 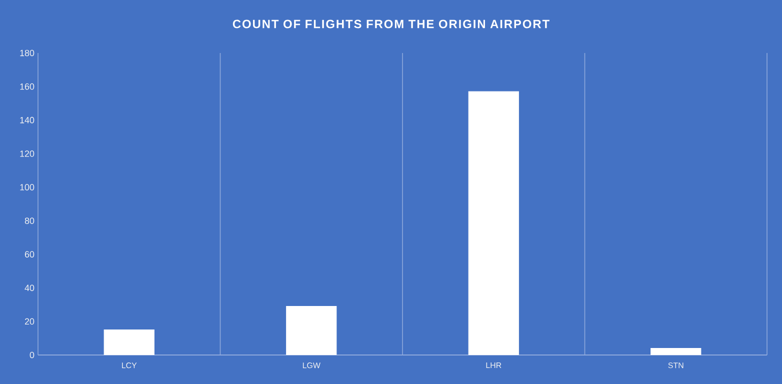 I want to click on y-tick-label: 180, so click(x=27, y=53).